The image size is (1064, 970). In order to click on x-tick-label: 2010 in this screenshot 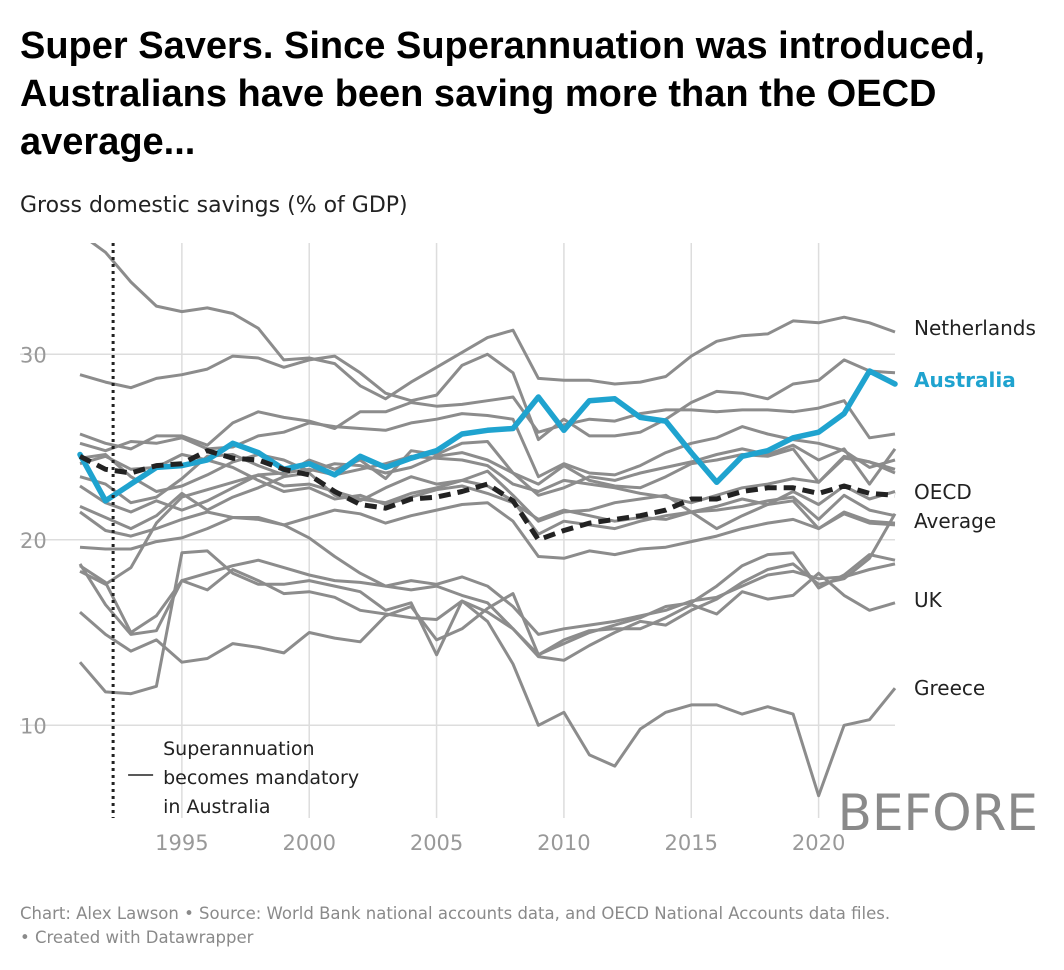, I will do `click(563, 843)`.